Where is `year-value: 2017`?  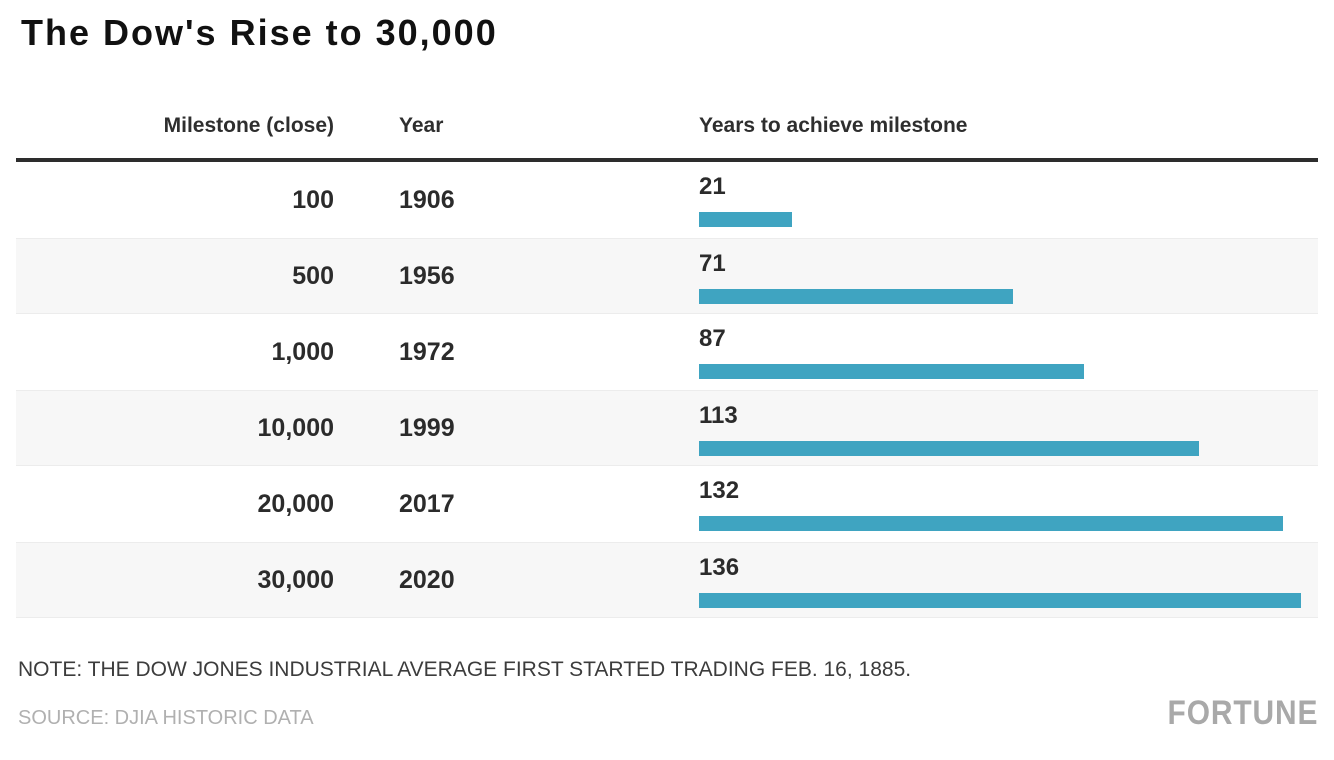
year-value: 2017 is located at coordinates (427, 503).